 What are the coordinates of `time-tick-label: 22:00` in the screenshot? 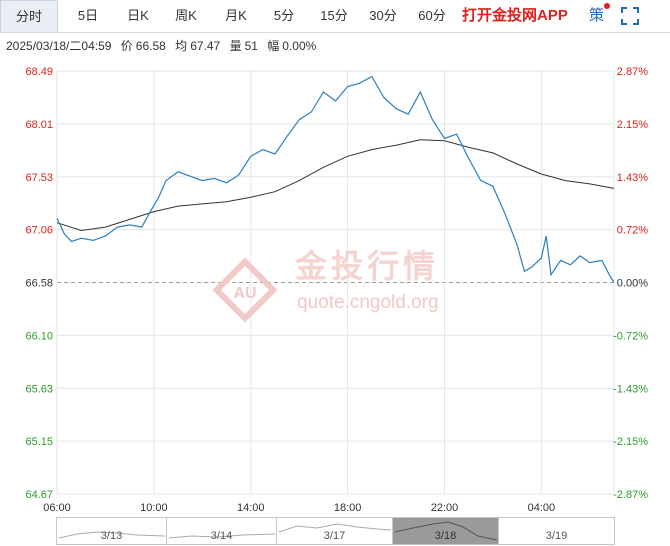 It's located at (445, 508).